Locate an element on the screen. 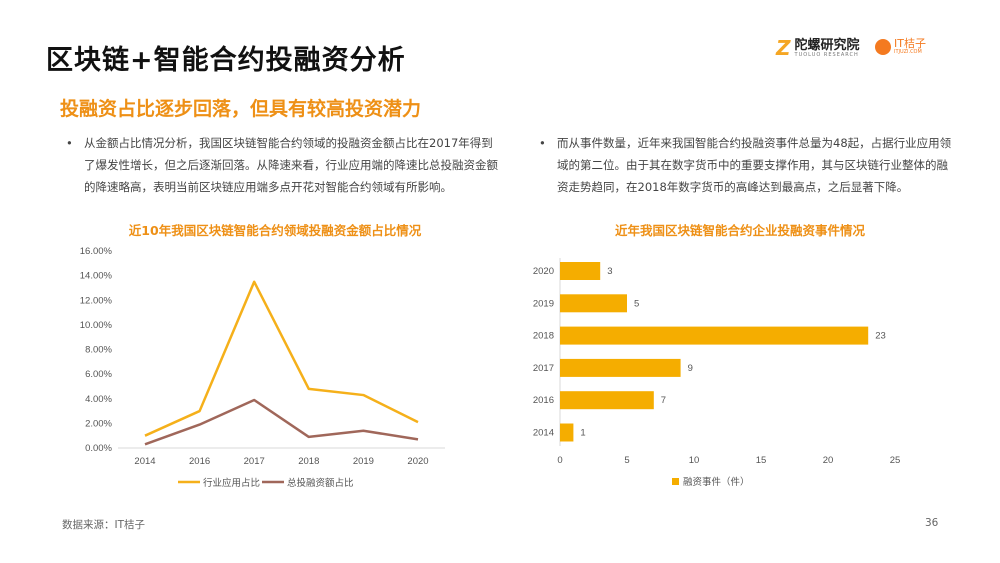 The width and height of the screenshot is (1000, 563). y-tick-label: 2016 is located at coordinates (543, 400).